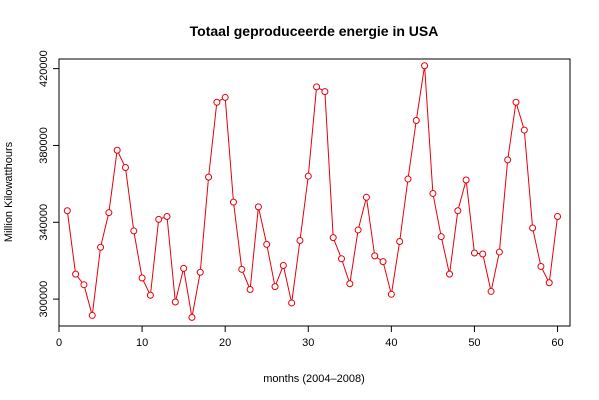 The width and height of the screenshot is (599, 400). I want to click on x-axis-label: months (2004–2008), so click(314, 379).